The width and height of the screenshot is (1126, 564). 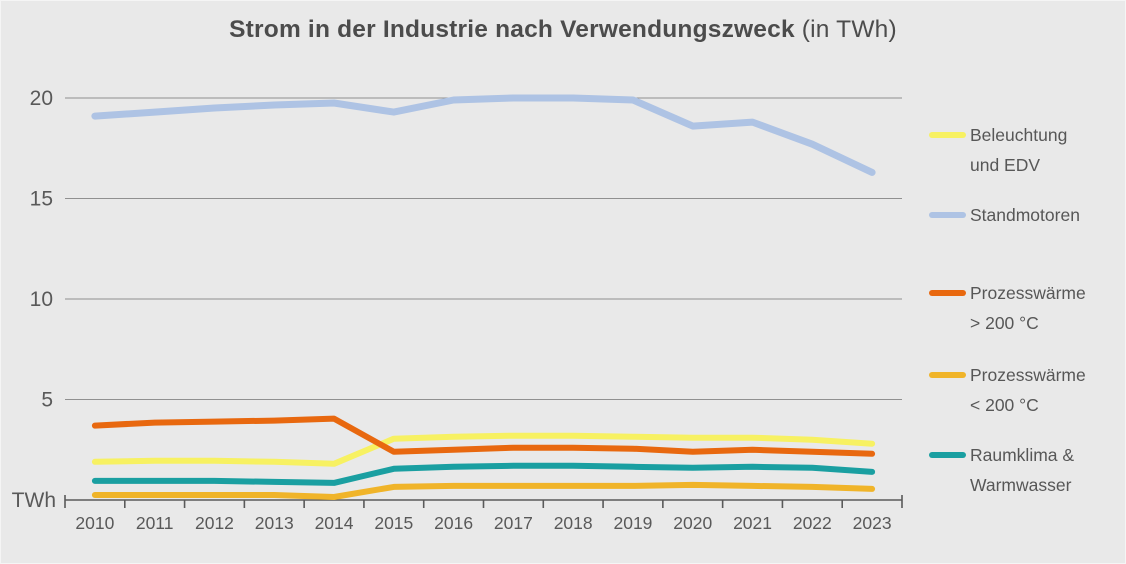 I want to click on series-line-raumklima-warmwasser, so click(x=483, y=474).